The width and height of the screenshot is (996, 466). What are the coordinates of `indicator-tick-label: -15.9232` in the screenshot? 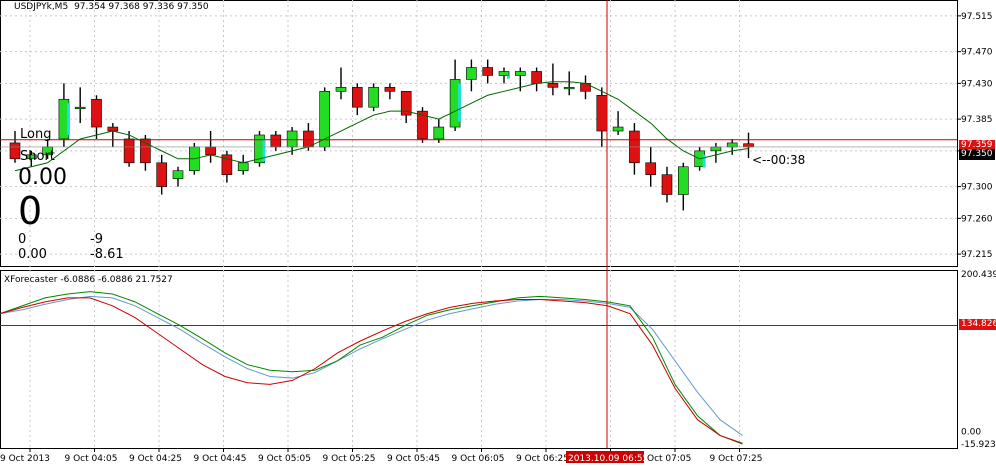 It's located at (978, 445).